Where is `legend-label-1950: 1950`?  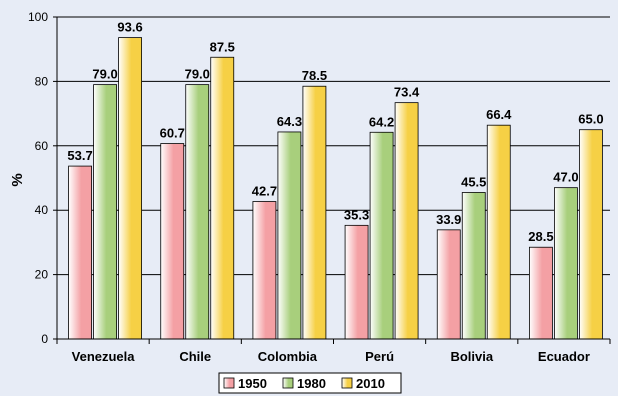
legend-label-1950: 1950 is located at coordinates (252, 383).